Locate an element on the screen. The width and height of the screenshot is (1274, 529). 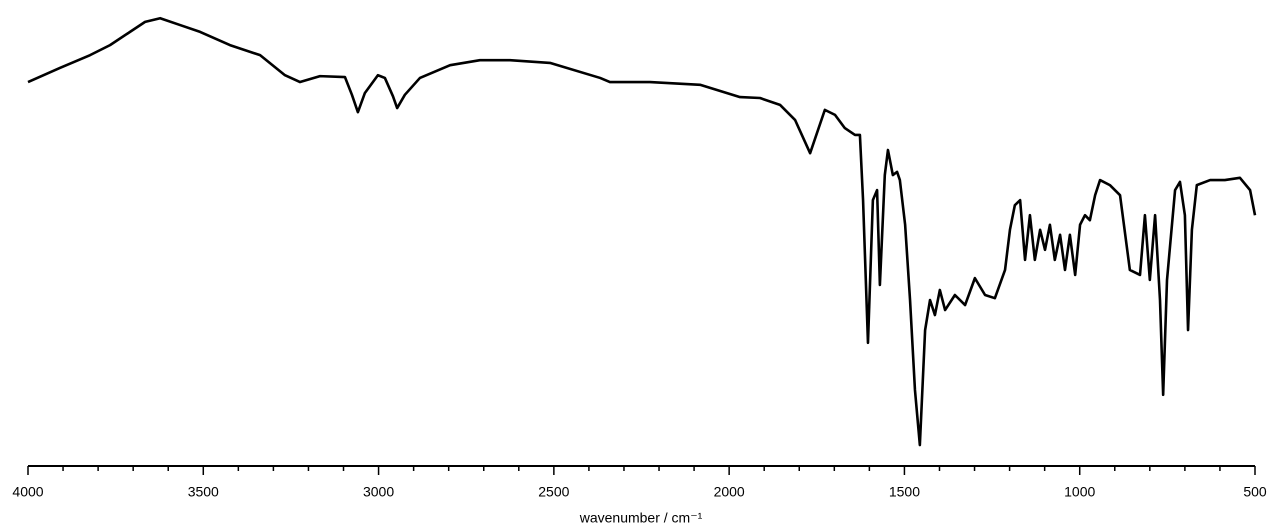
x-tick-label: 3000 is located at coordinates (378, 492).